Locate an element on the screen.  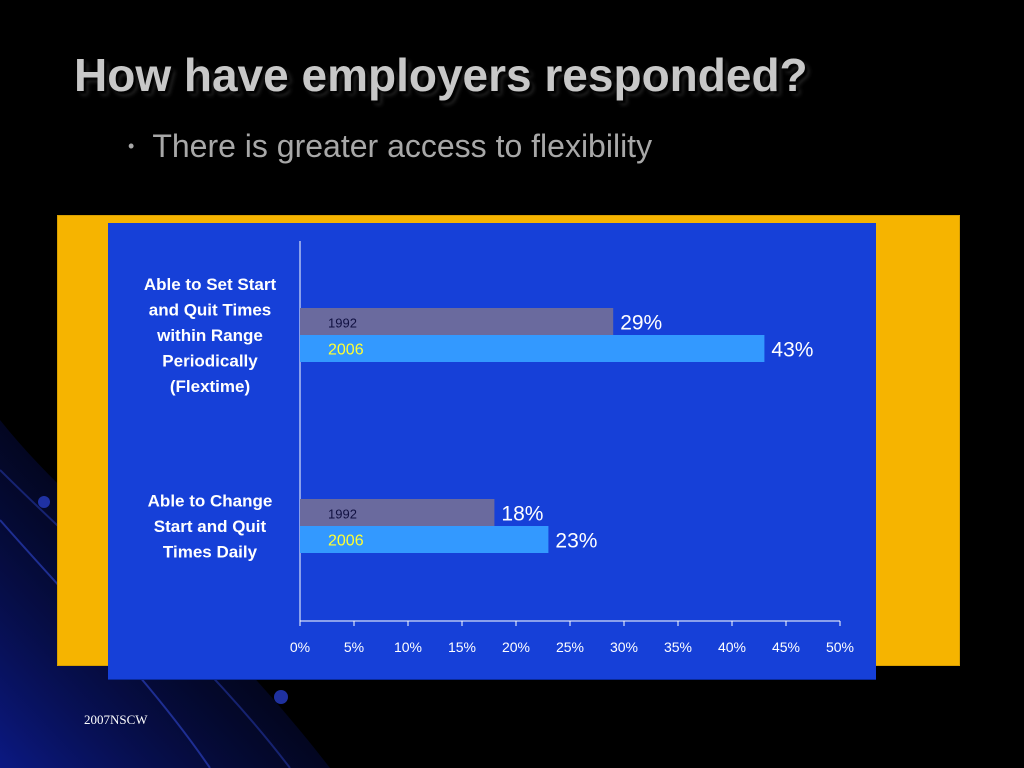
bullet-item: • There is greater access to flexibility is located at coordinates (390, 146).